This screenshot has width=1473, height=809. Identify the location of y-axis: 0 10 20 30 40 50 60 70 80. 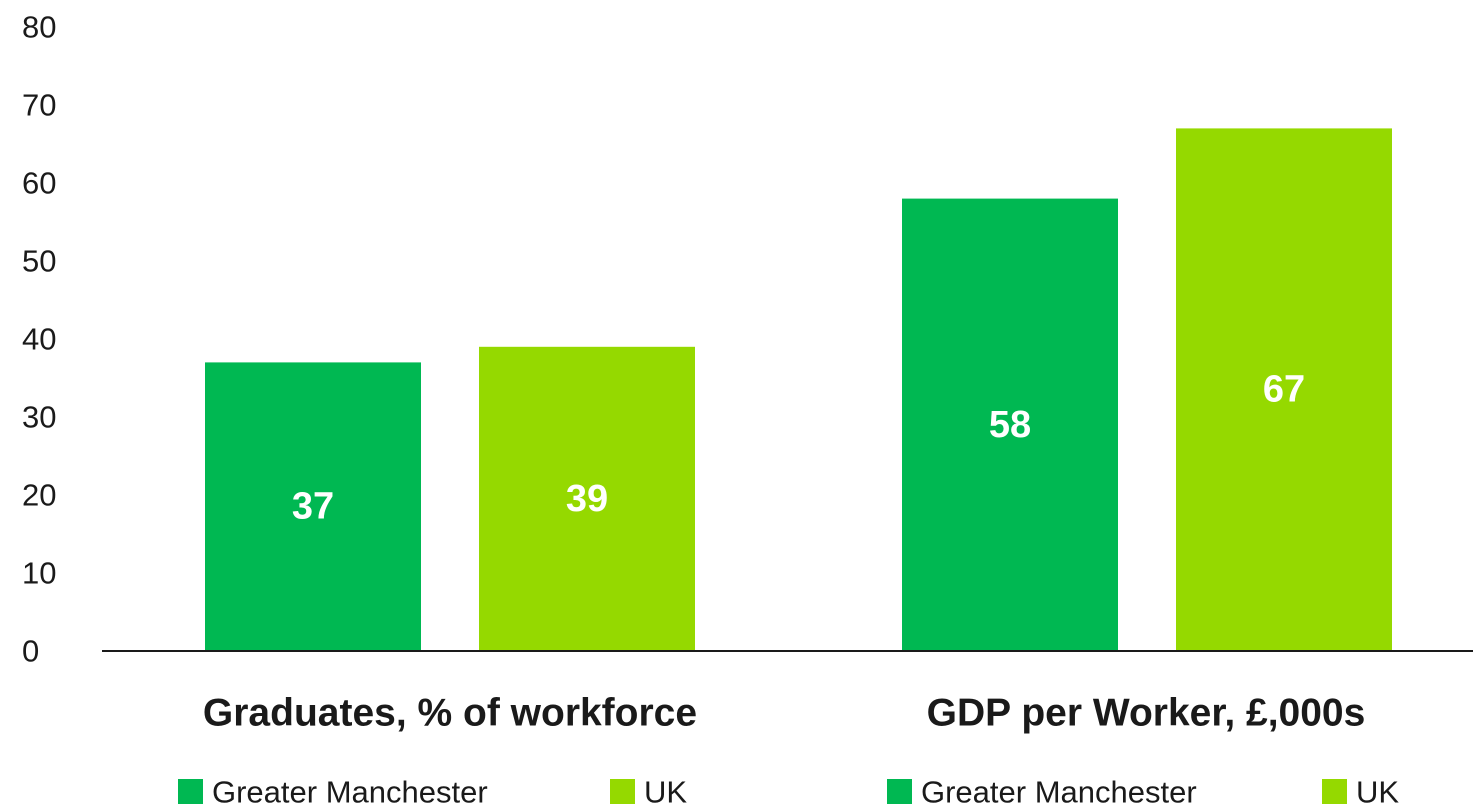
(39, 339).